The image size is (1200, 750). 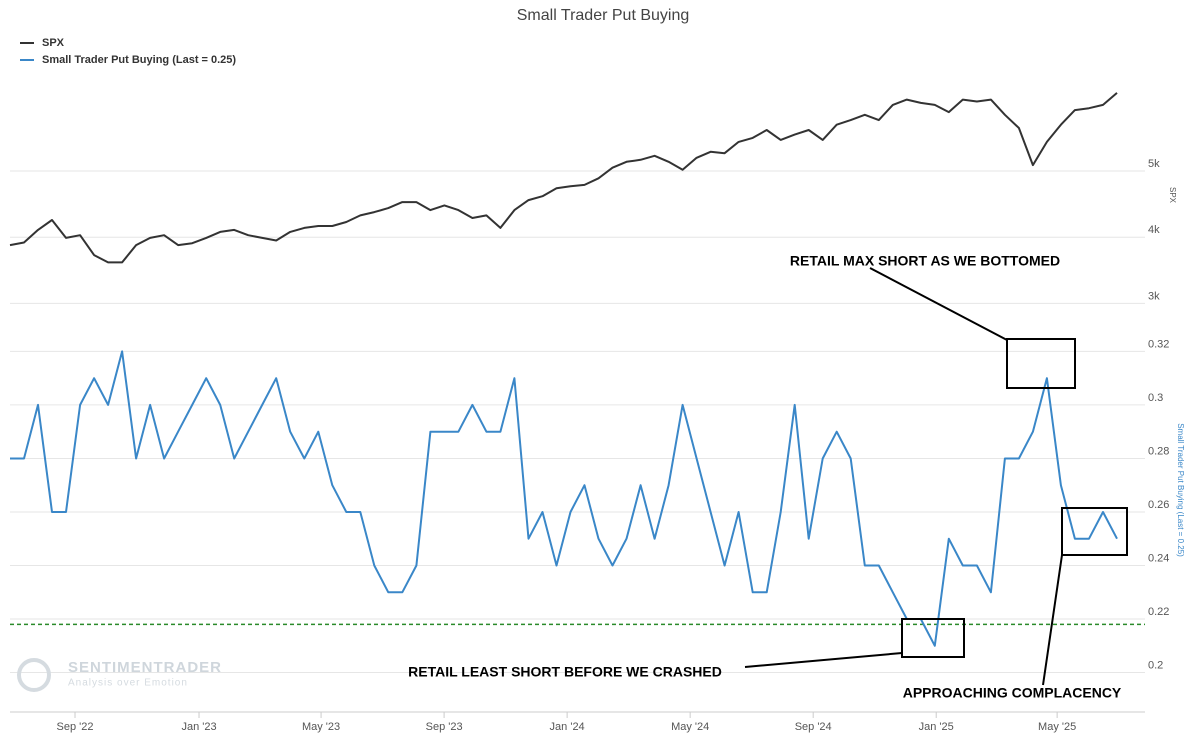 What do you see at coordinates (1154, 164) in the screenshot?
I see `y-tick-label: 5k` at bounding box center [1154, 164].